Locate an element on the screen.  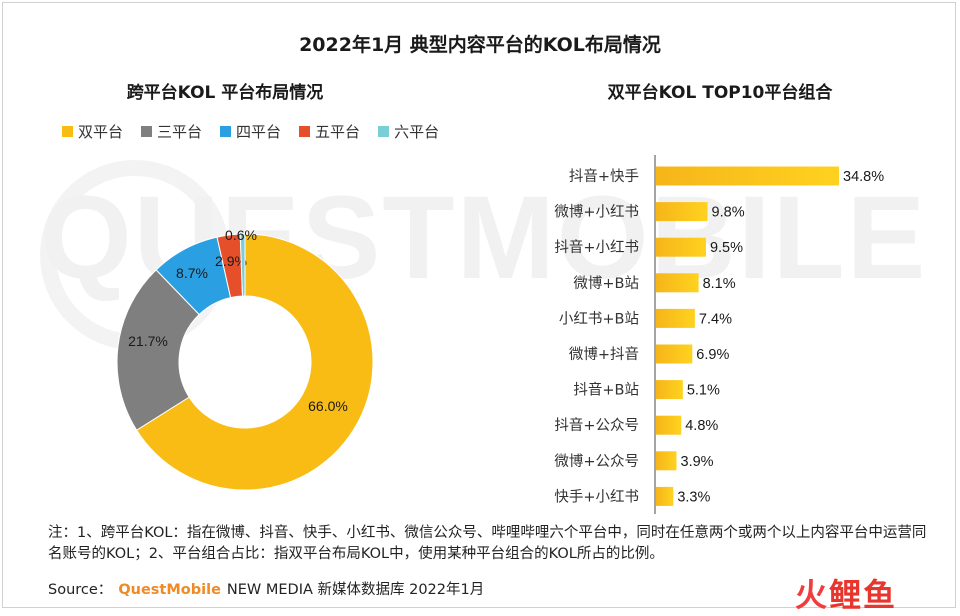
source-label: Source： is located at coordinates (80, 590).